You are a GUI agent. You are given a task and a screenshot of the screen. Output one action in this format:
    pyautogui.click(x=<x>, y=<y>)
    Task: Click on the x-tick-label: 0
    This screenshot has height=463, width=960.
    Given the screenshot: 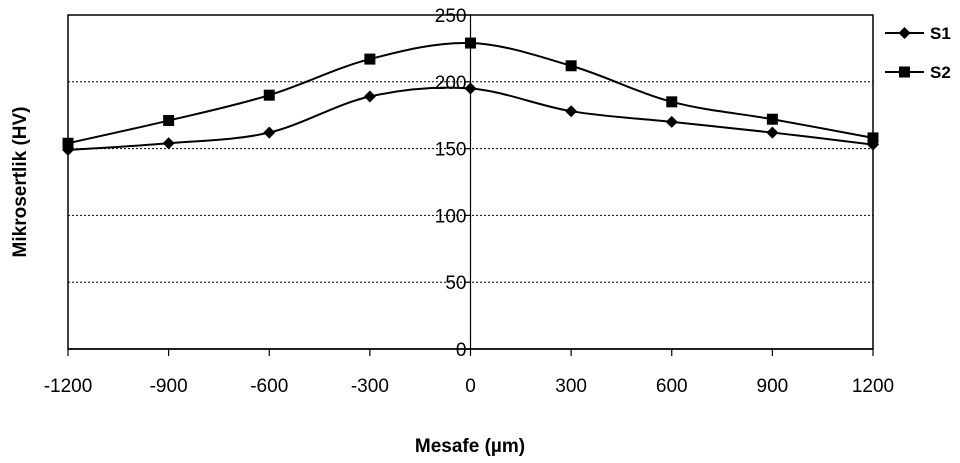 What is the action you would take?
    pyautogui.click(x=470, y=386)
    